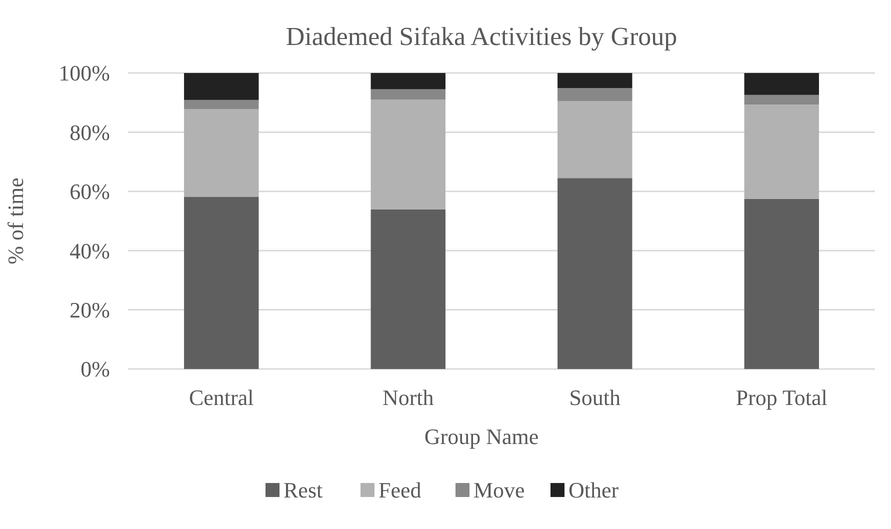 This screenshot has width=891, height=529. I want to click on x-tick-label: Central, so click(221, 397).